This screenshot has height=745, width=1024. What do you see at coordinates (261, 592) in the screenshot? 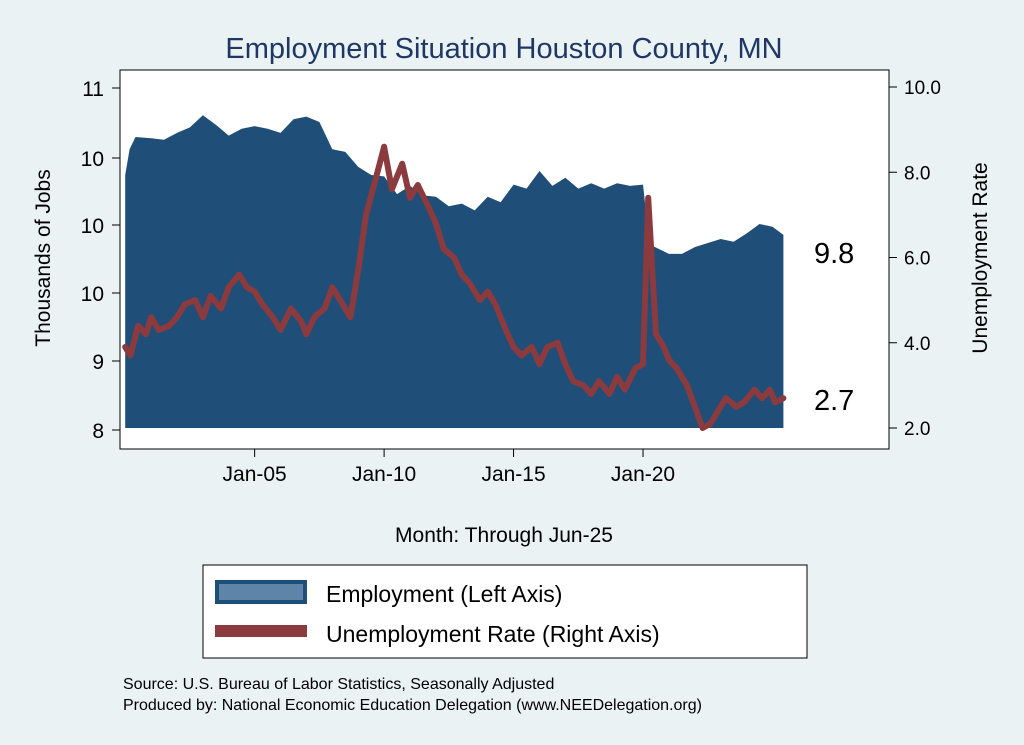
I see `legend-swatch-employment-inner` at bounding box center [261, 592].